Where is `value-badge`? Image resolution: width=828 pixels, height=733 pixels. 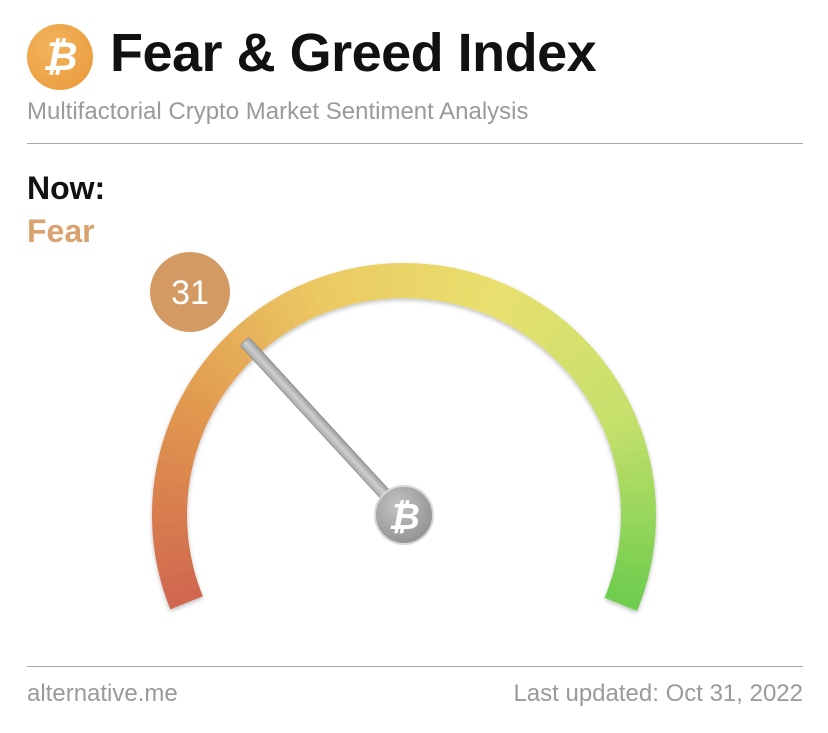 value-badge is located at coordinates (190, 292).